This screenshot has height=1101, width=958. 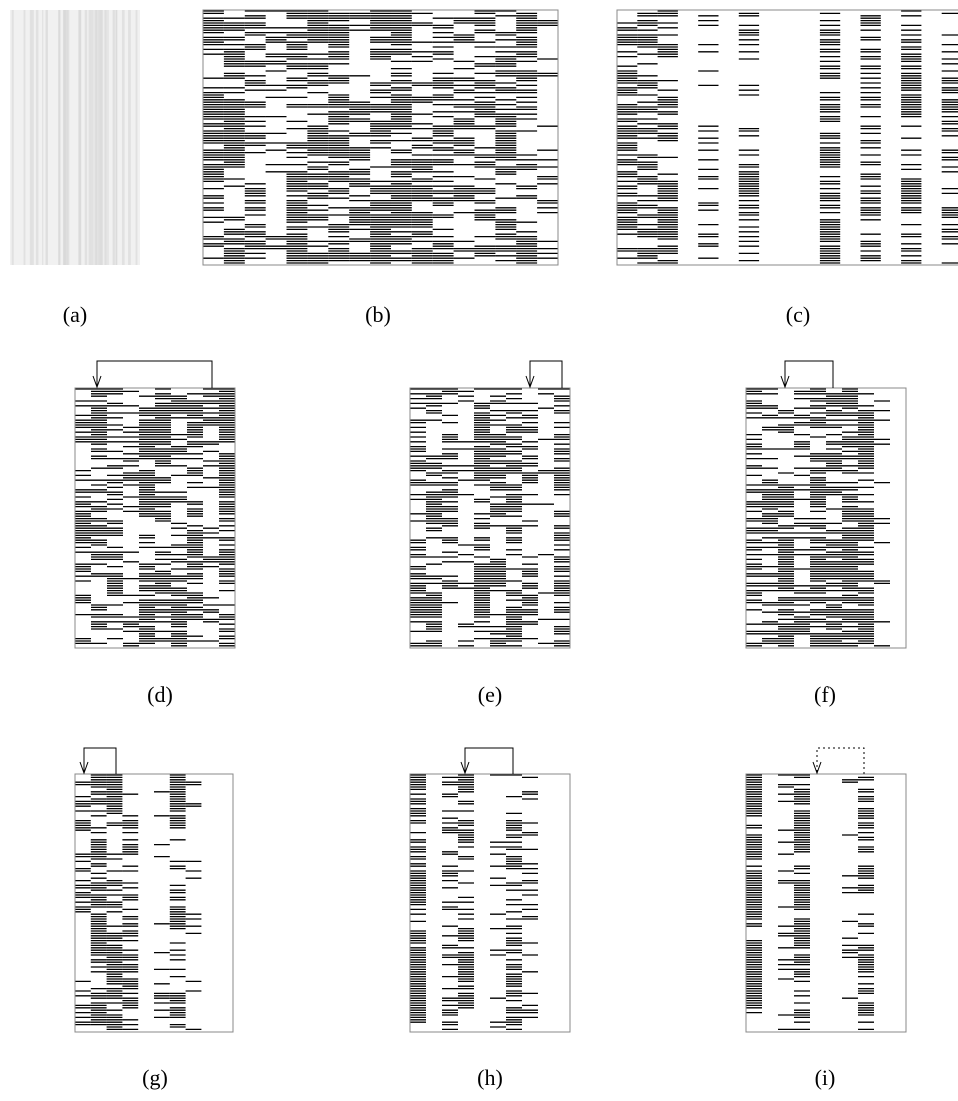 What do you see at coordinates (825, 1077) in the screenshot?
I see `panel-label: (i)` at bounding box center [825, 1077].